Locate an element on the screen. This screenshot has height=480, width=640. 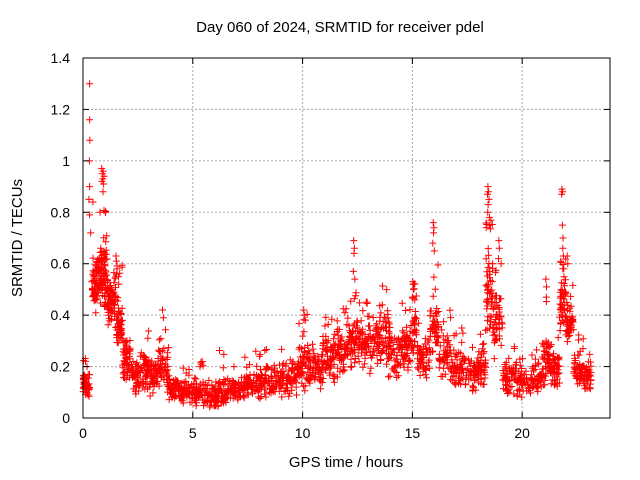
y-axis-label: SRMTID / TECUs is located at coordinates (17, 238).